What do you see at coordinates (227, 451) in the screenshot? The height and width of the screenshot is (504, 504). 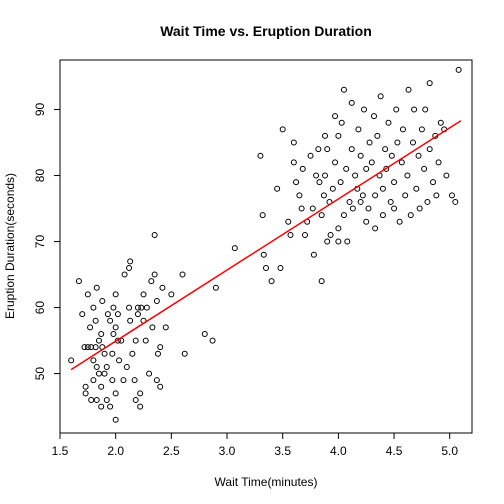 I see `x-tick-label: 3.0` at bounding box center [227, 451].